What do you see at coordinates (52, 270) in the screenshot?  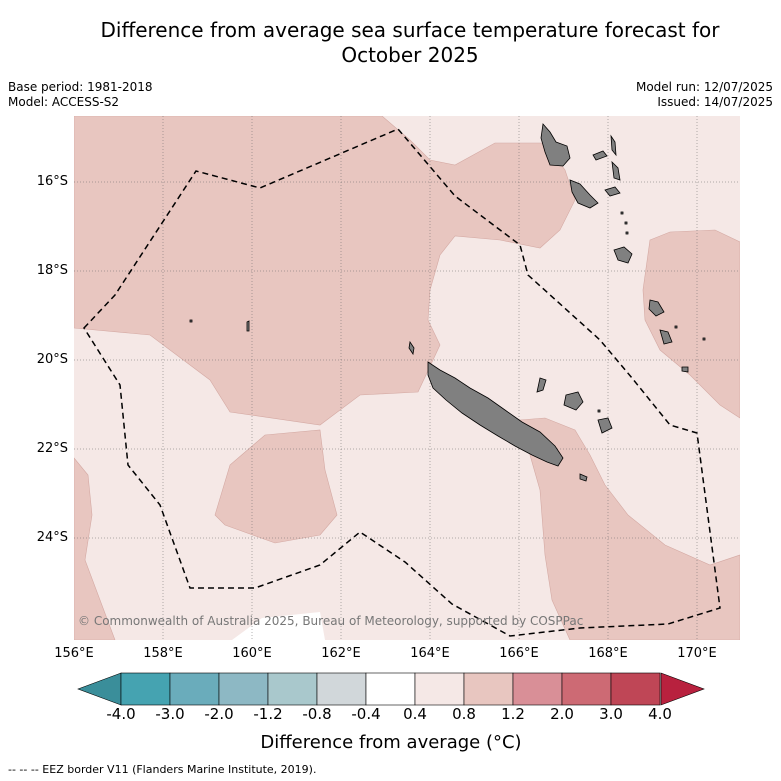 I see `lat-label-18s: 18°S` at bounding box center [52, 270].